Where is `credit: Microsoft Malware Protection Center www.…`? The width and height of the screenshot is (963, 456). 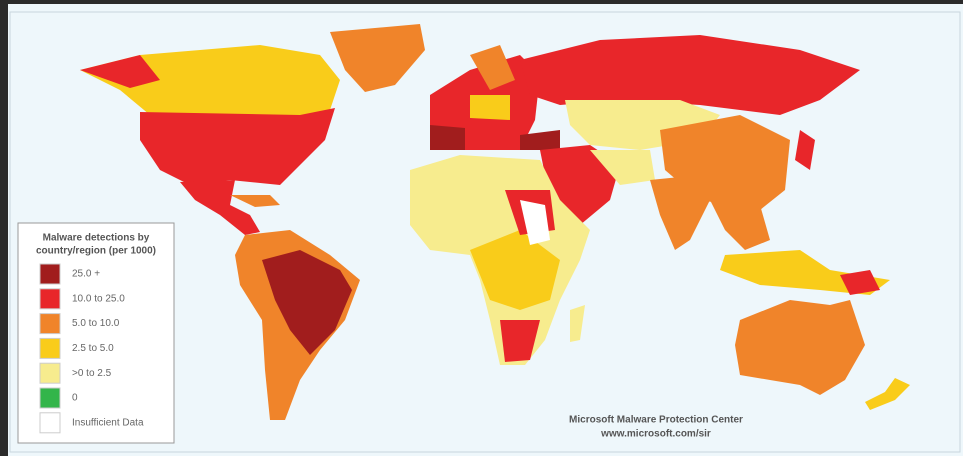 credit: Microsoft Malware Protection Center www.… is located at coordinates (656, 427).